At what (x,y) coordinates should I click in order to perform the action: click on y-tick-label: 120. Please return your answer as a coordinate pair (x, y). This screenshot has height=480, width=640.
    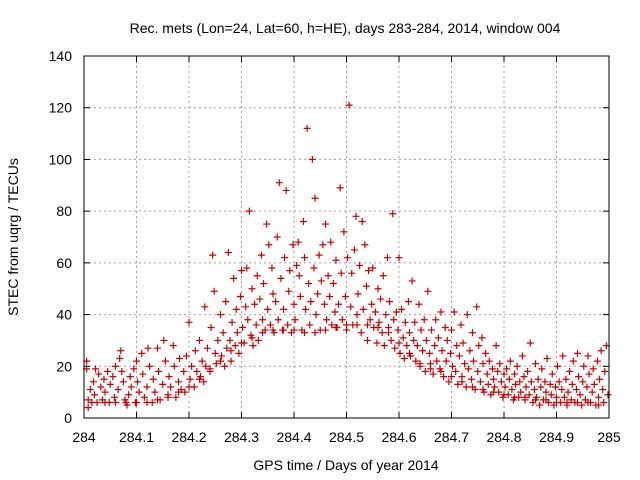
    Looking at the image, I should click on (61, 108).